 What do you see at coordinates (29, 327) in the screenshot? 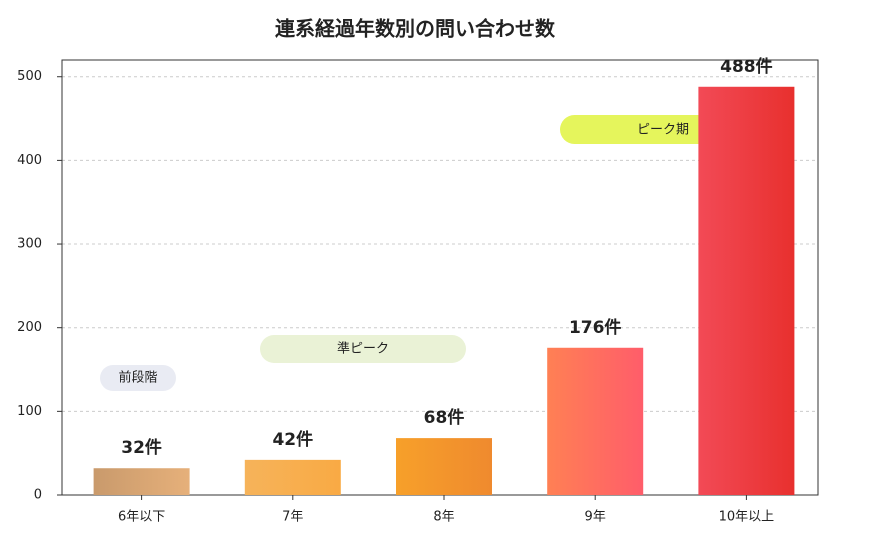
I see `y-tick-label: 200` at bounding box center [29, 327].